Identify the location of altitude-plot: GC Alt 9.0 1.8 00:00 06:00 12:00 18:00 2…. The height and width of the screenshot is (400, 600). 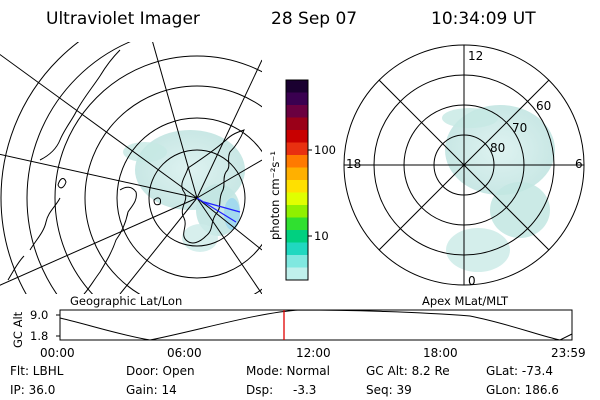
(298, 334).